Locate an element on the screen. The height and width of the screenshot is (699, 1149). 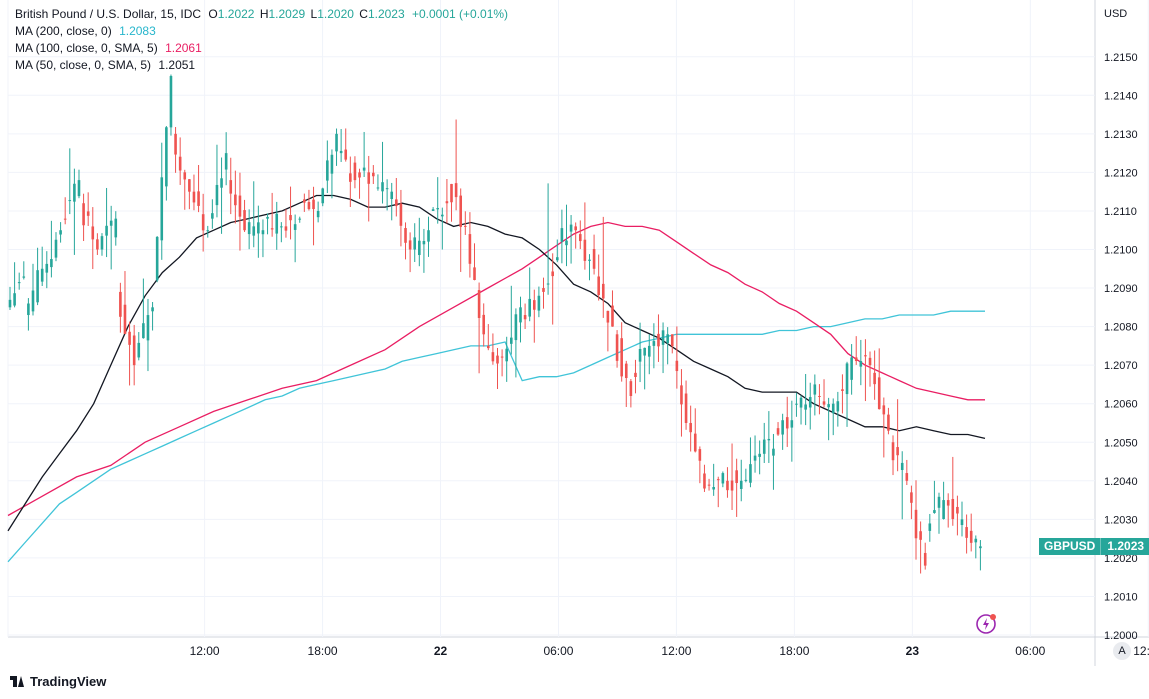
low-label: L is located at coordinates (314, 14).